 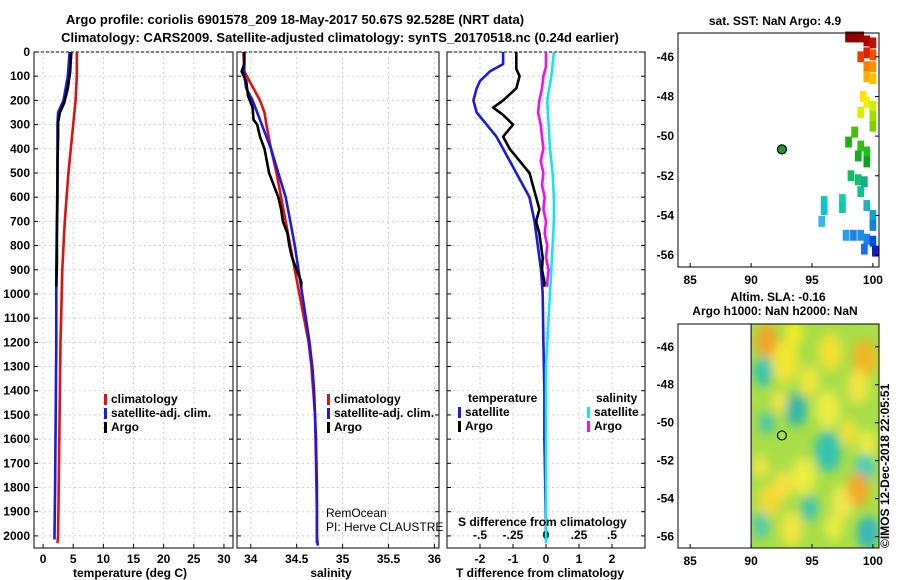 I want to click on legend-label: climatology, so click(x=144, y=399).